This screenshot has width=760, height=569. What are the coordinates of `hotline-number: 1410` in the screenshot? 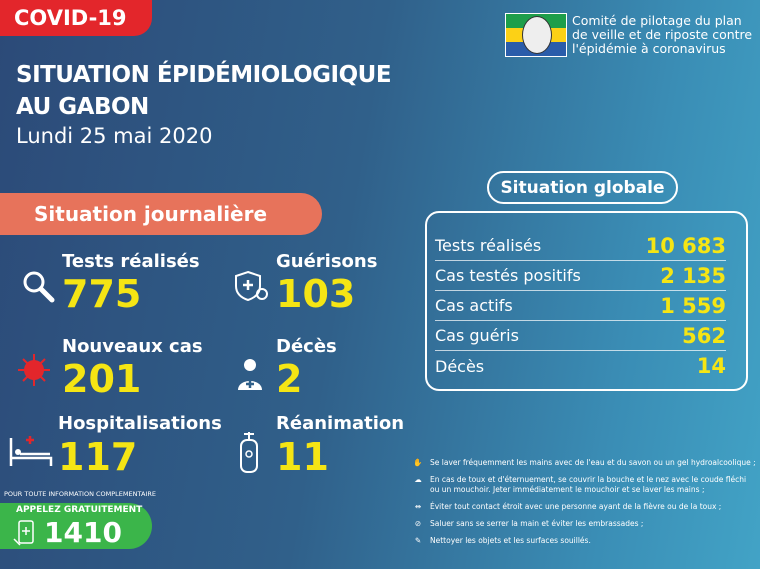 It's located at (83, 532).